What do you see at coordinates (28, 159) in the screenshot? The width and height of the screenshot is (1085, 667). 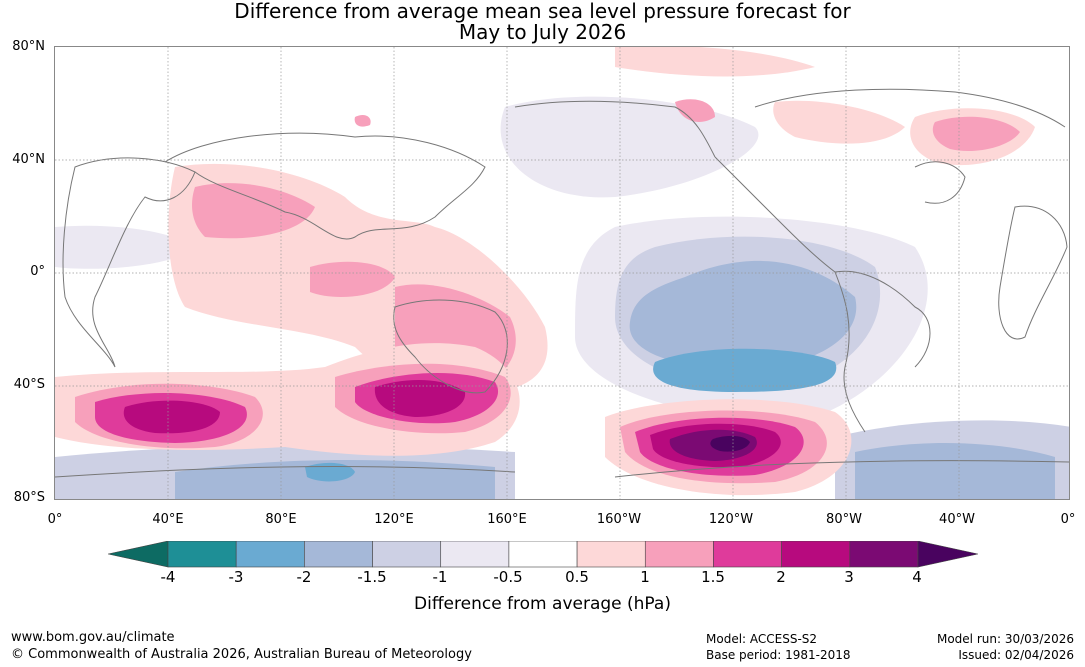 I see `lat-label-40n: 40°N` at bounding box center [28, 159].